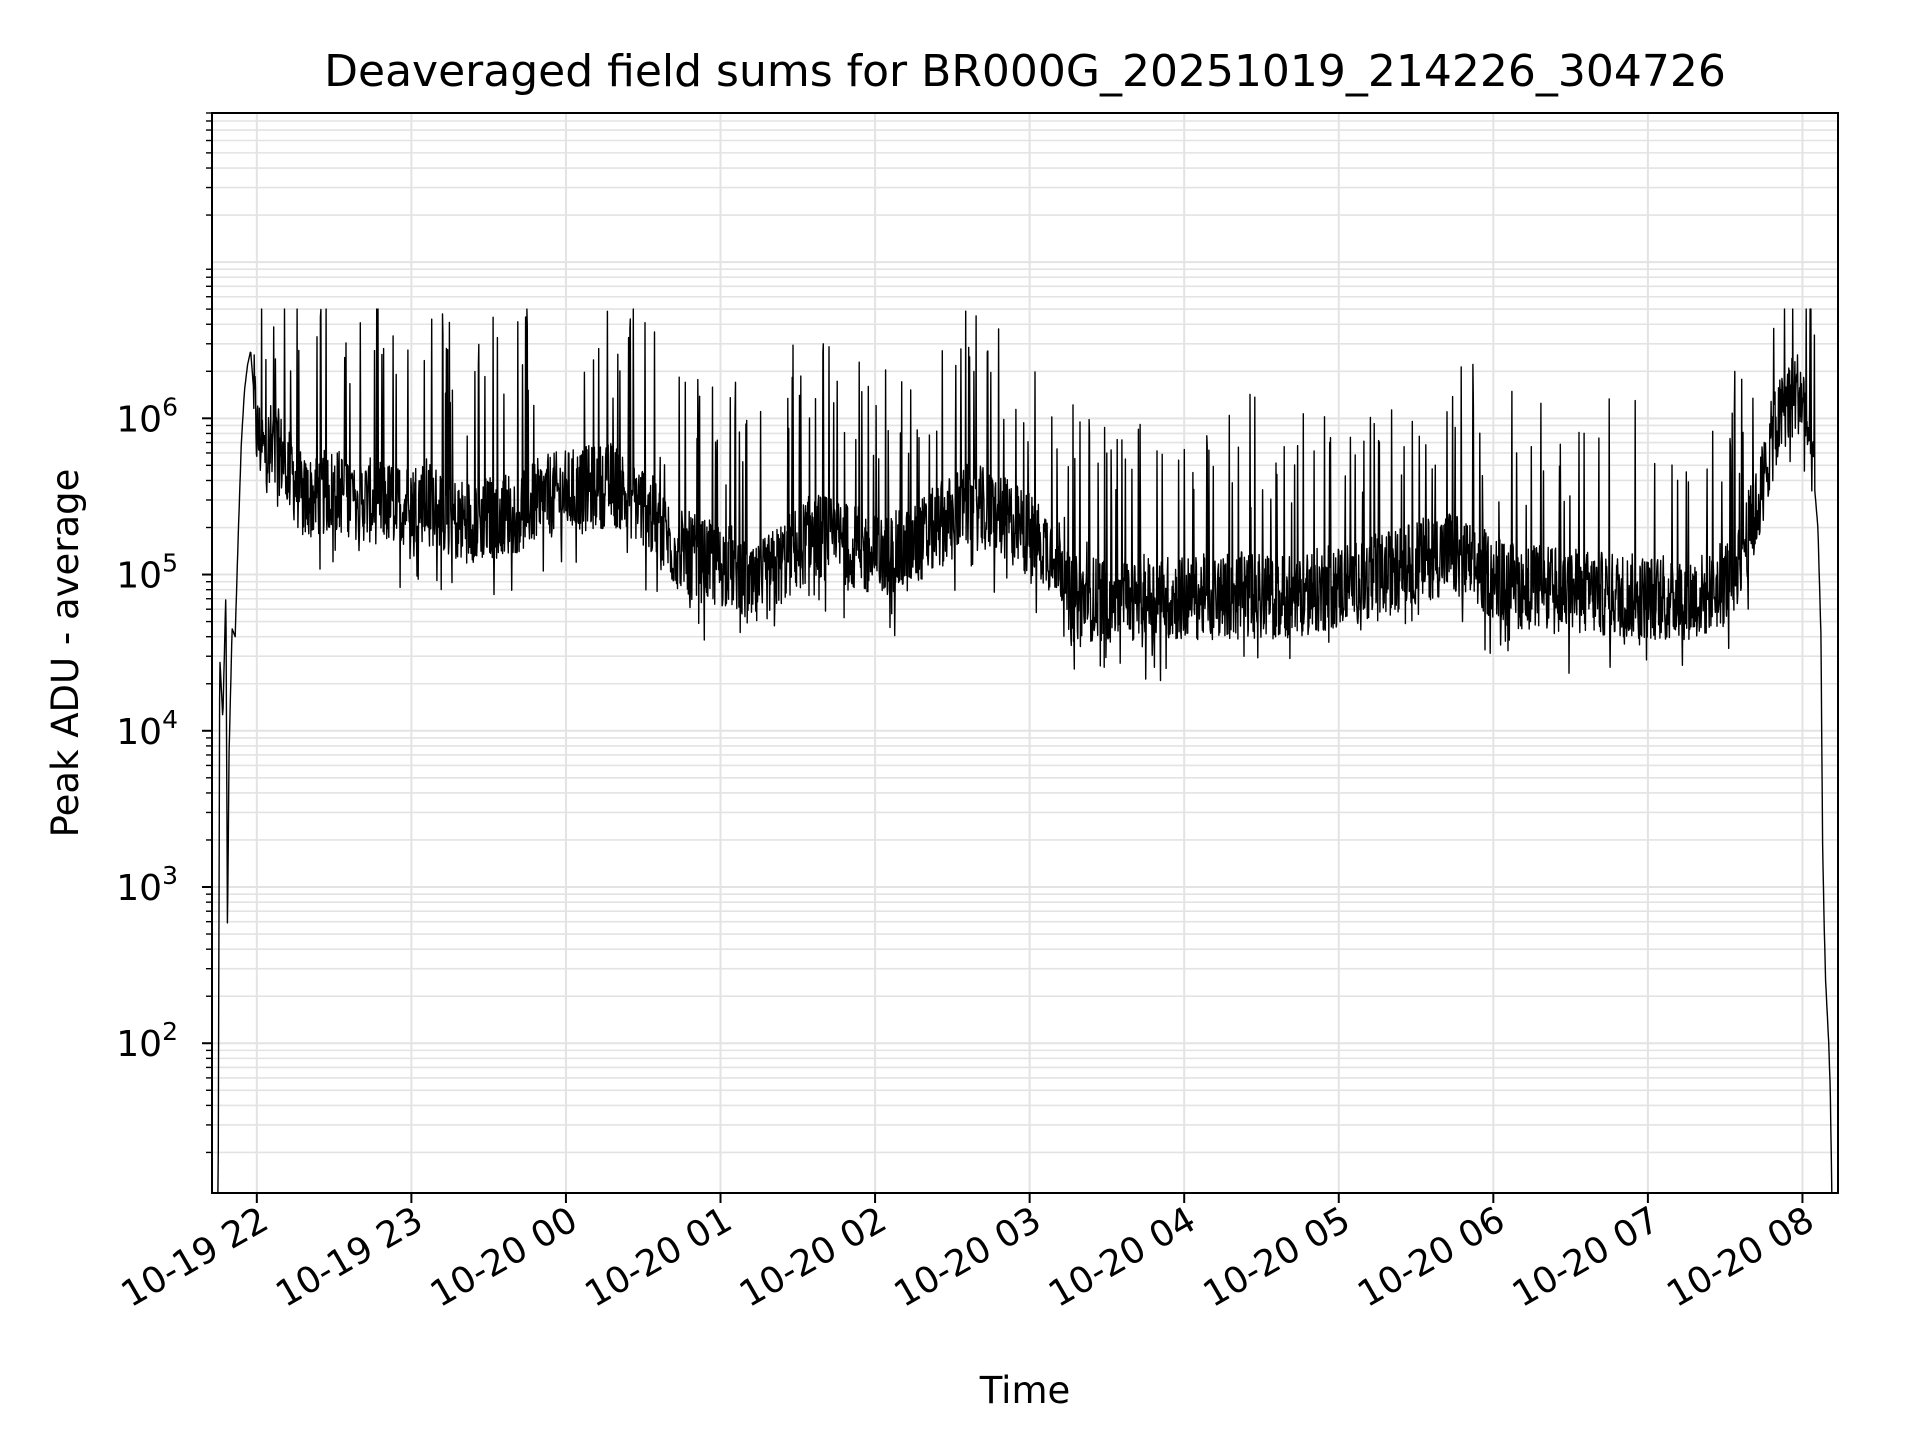 Image resolution: width=1920 pixels, height=1440 pixels. What do you see at coordinates (1025, 1390) in the screenshot?
I see `x-axis-label: Time` at bounding box center [1025, 1390].